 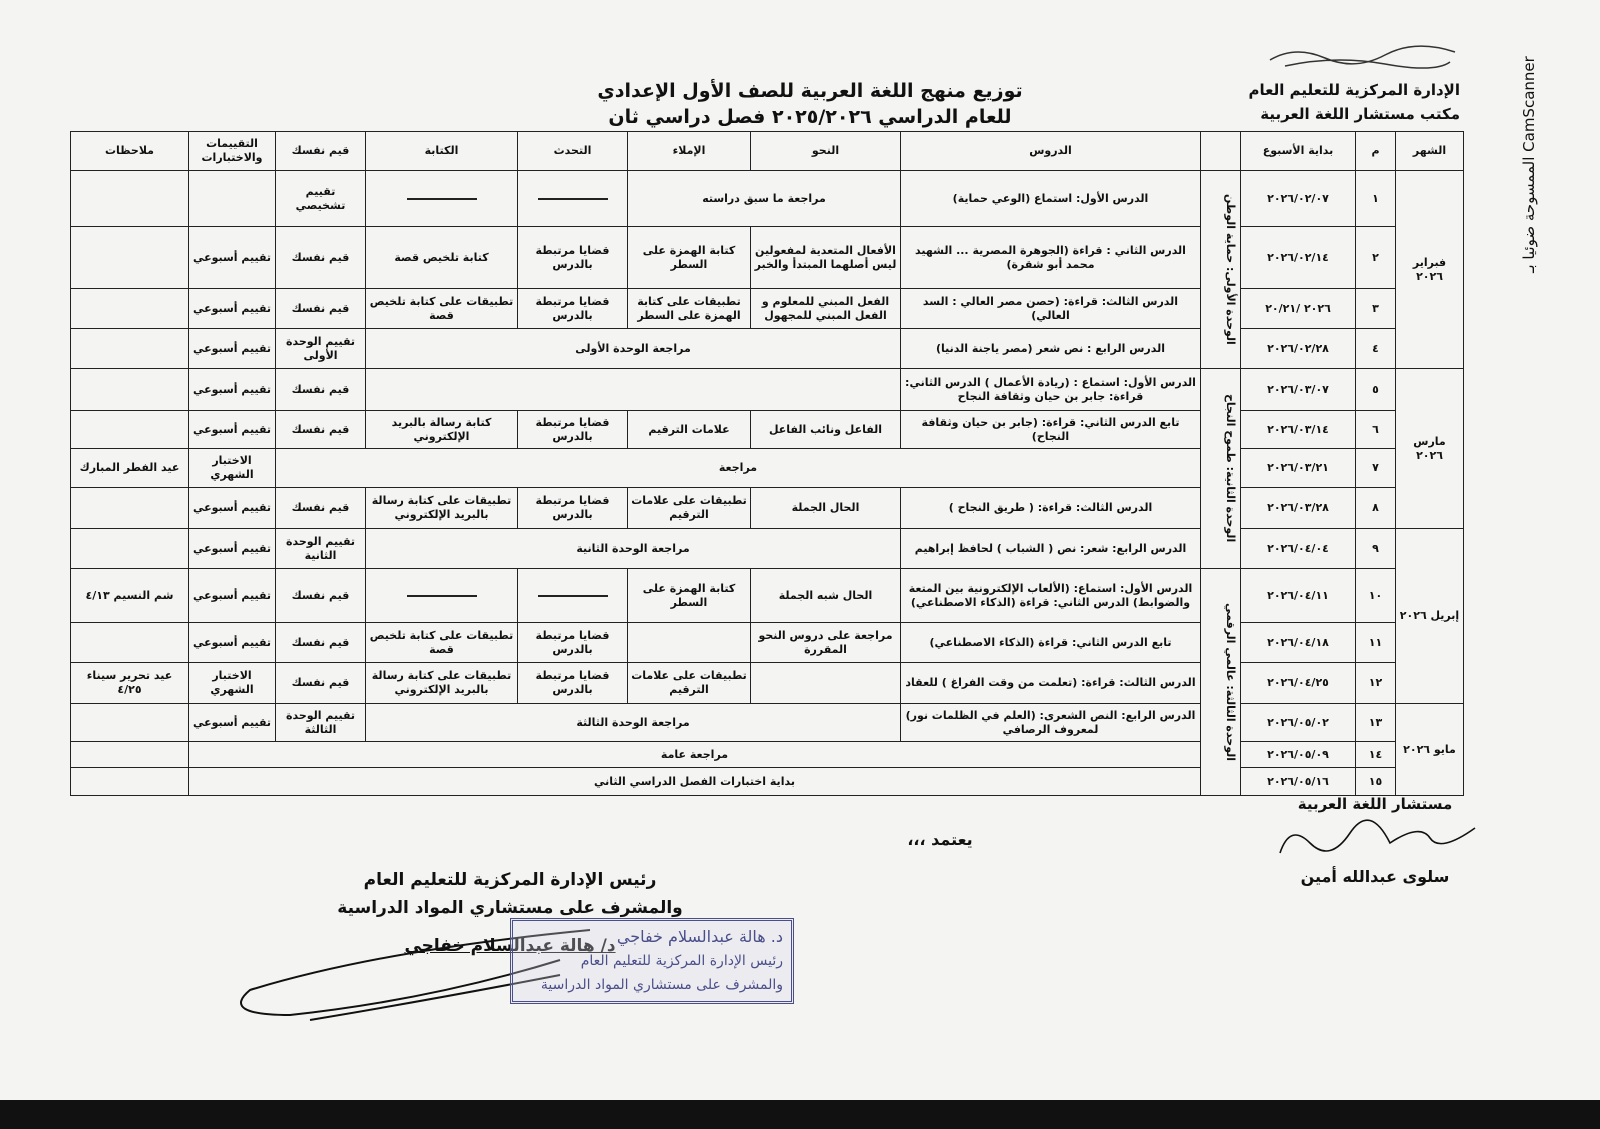 What do you see at coordinates (1298, 642) in the screenshot?
I see `week-start-date: ٢٠٢٦/٠٤/١٨` at bounding box center [1298, 642].